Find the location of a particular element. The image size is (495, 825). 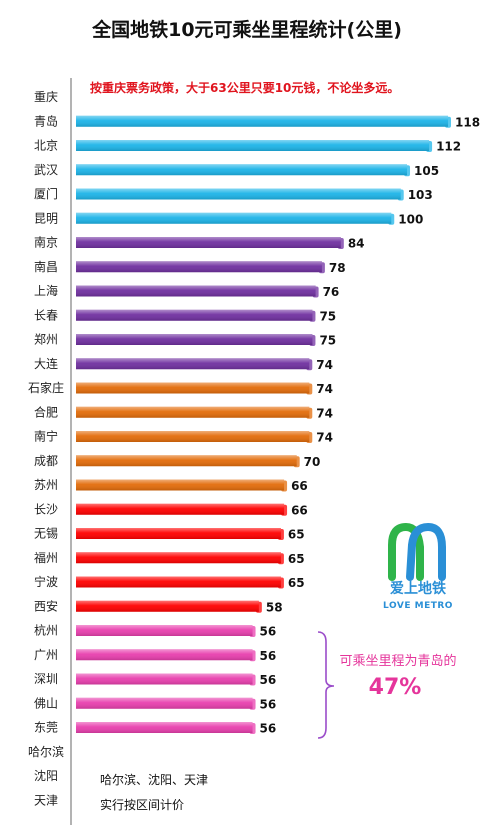

category-label: 杭州 is located at coordinates (46, 630).